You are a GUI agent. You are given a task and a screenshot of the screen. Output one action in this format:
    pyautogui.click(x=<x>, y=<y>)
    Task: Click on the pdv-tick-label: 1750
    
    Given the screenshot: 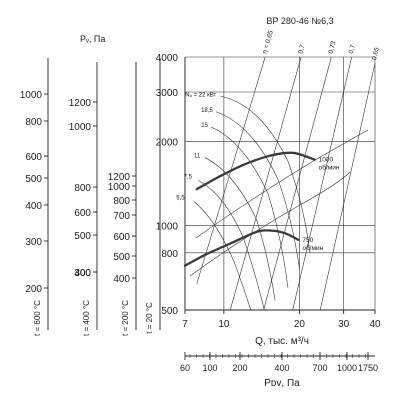 What is the action you would take?
    pyautogui.click(x=368, y=368)
    